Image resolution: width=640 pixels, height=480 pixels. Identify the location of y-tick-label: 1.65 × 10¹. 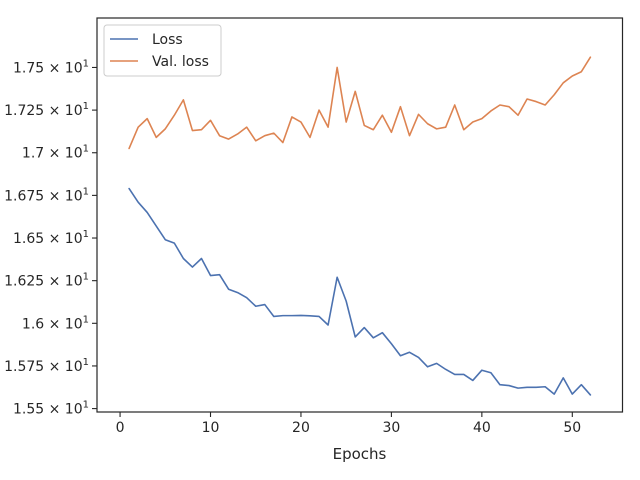
(51, 238).